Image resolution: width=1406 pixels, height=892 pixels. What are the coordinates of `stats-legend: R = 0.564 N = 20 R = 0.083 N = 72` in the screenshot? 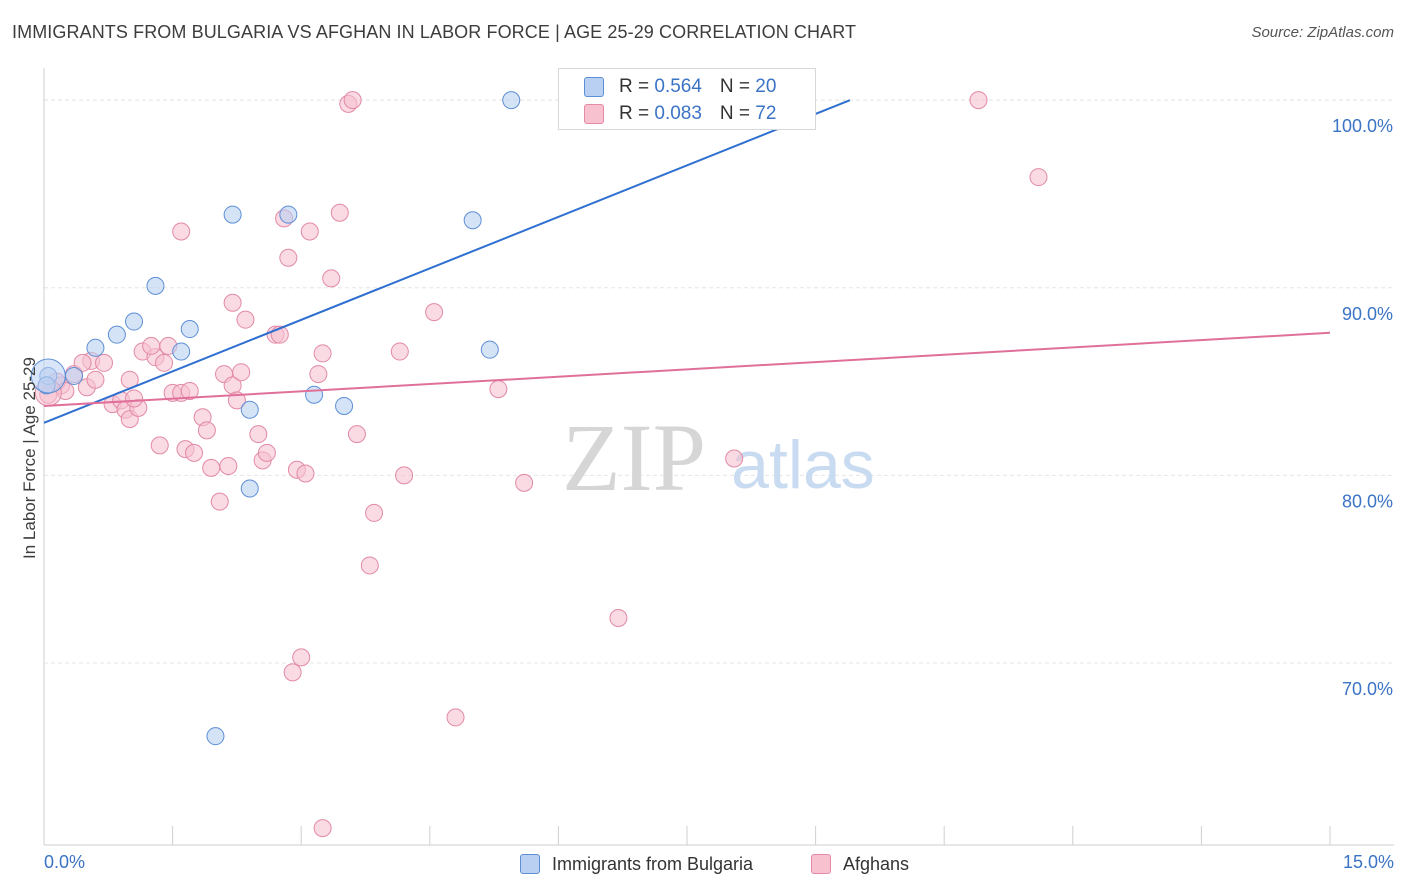 It's located at (687, 99).